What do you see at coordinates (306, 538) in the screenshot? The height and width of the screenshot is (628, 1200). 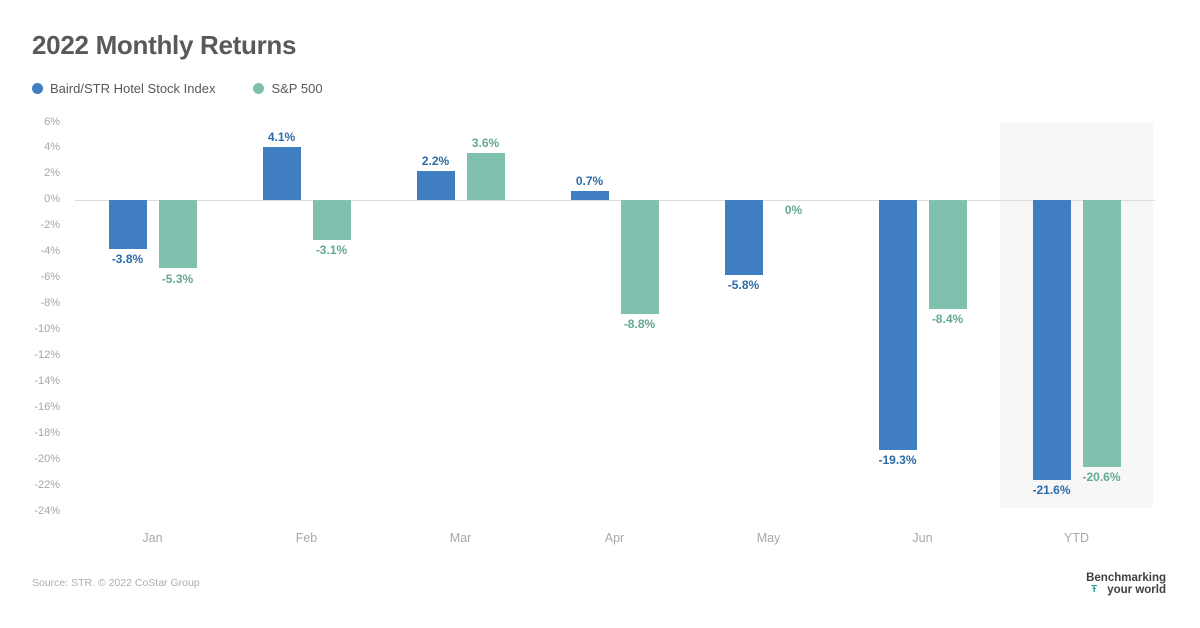 I see `x-axis-label-feb: Feb` at bounding box center [306, 538].